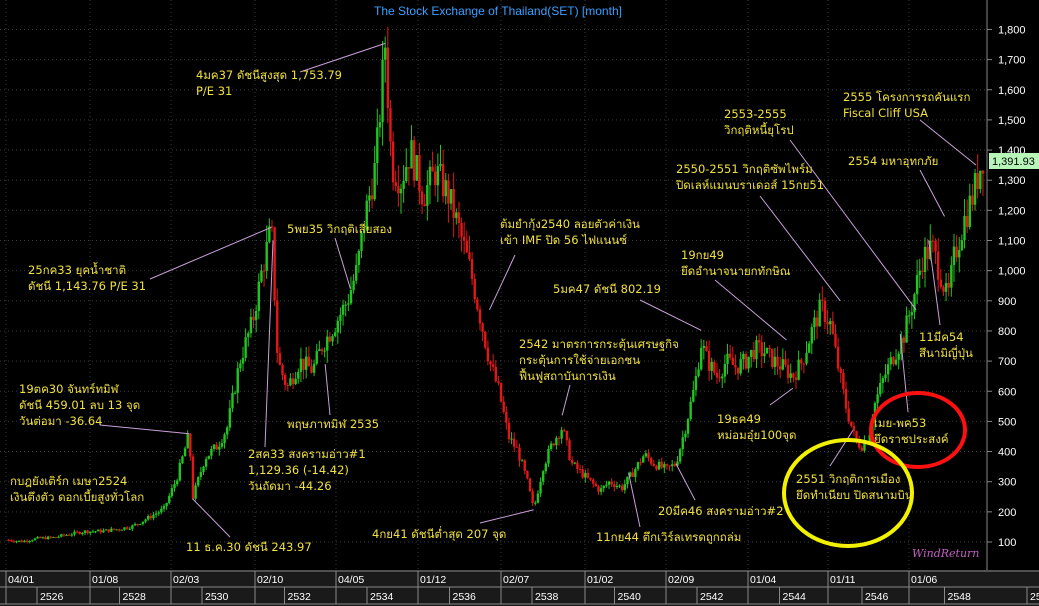 Image resolution: width=1039 pixels, height=606 pixels. Describe the element at coordinates (547, 597) in the screenshot. I see `x-tick-label-year: 2538` at that location.